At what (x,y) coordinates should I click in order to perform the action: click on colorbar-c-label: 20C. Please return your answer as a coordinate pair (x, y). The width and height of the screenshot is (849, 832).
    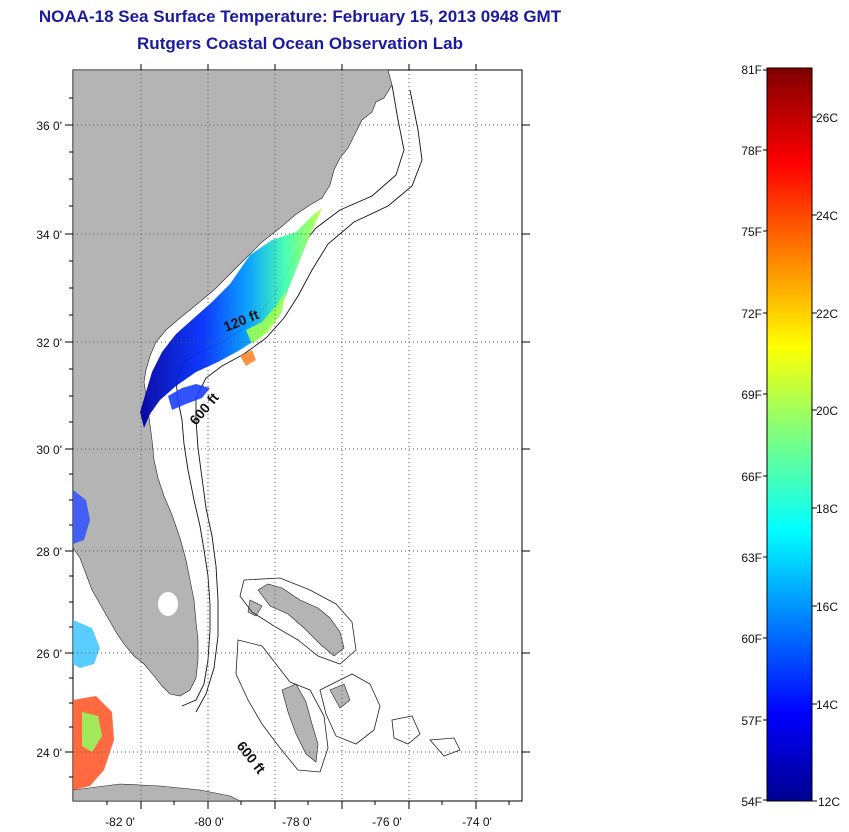
    Looking at the image, I should click on (827, 411).